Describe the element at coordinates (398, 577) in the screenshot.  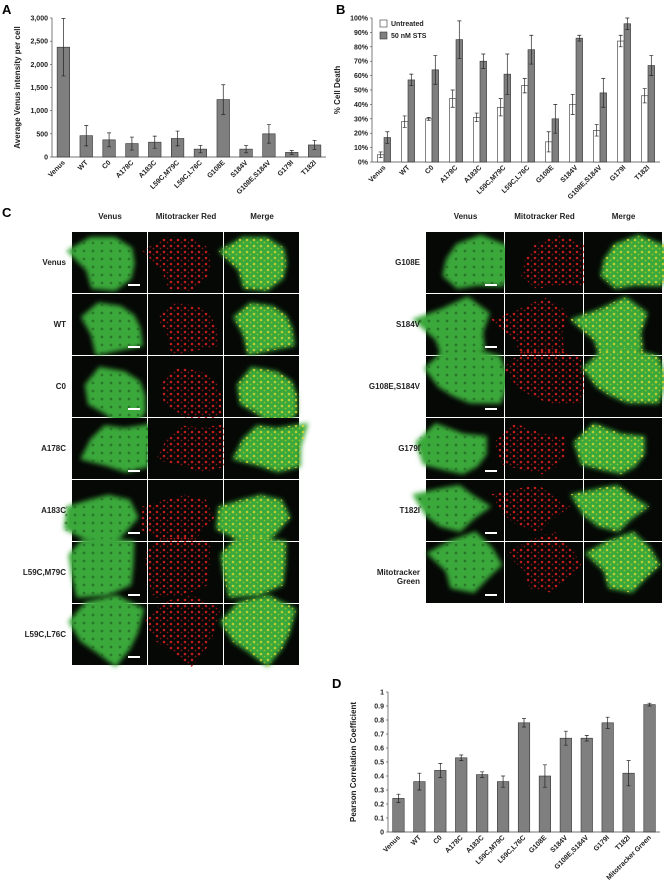
I see `row-label: Mitotracker Green` at that location.